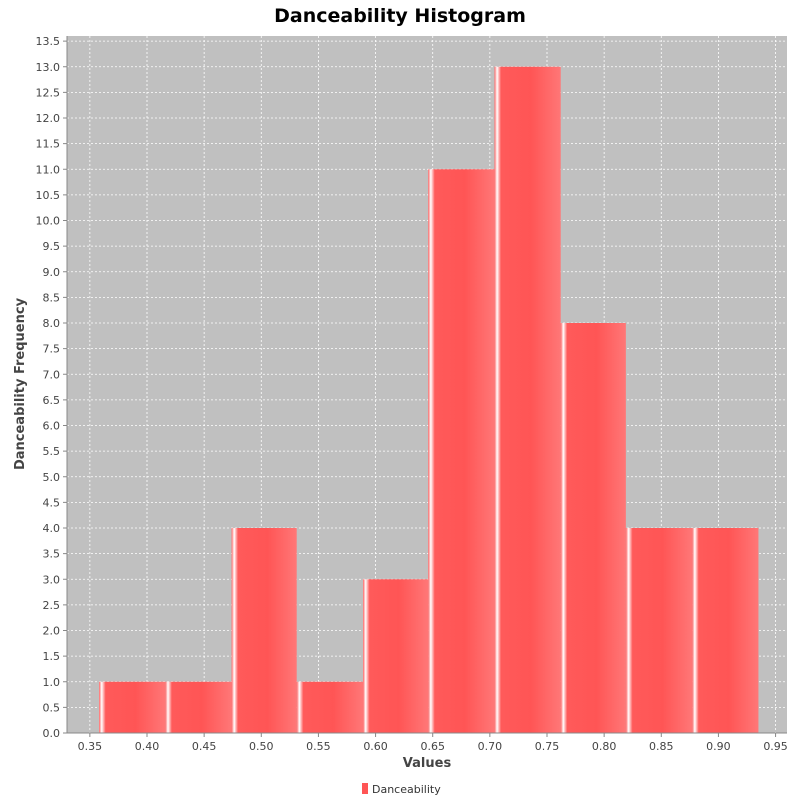  I want to click on y-tick-label: 6.5, so click(52, 400).